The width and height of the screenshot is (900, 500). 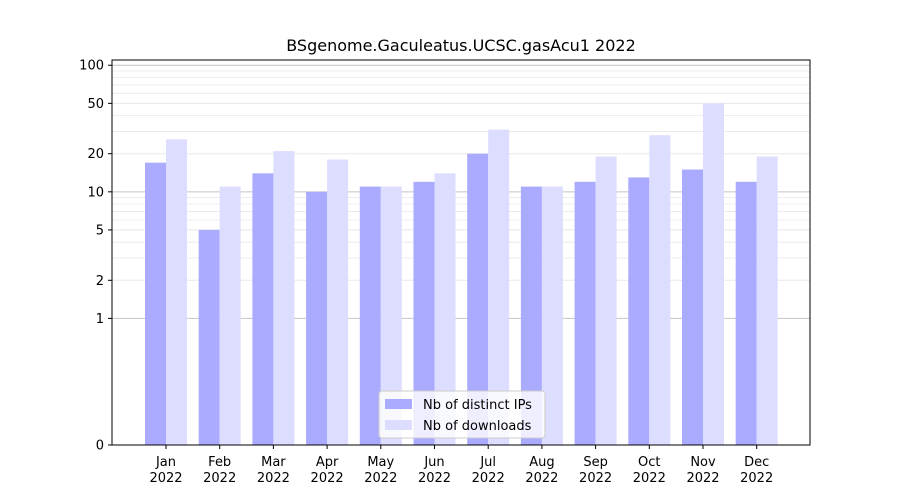 I want to click on x-tick-label-month: Apr, so click(x=327, y=462).